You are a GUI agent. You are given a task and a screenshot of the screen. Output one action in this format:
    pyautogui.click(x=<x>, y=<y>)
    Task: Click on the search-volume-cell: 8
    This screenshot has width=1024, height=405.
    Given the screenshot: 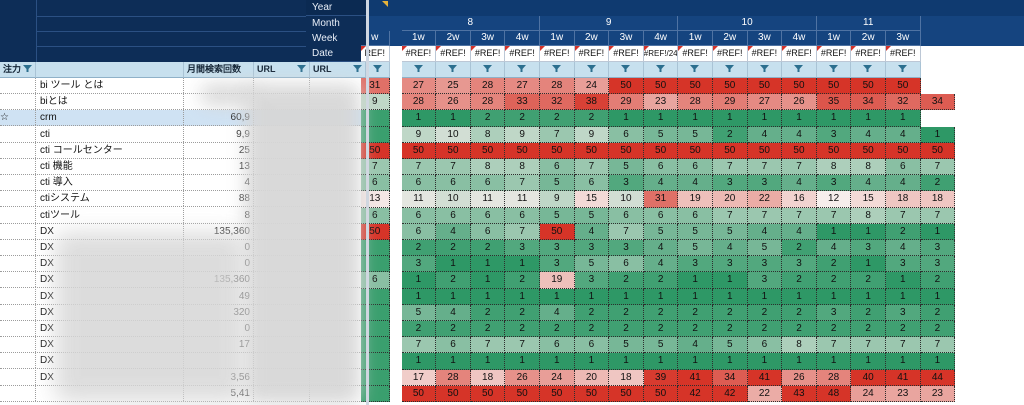 What is the action you would take?
    pyautogui.click(x=219, y=215)
    